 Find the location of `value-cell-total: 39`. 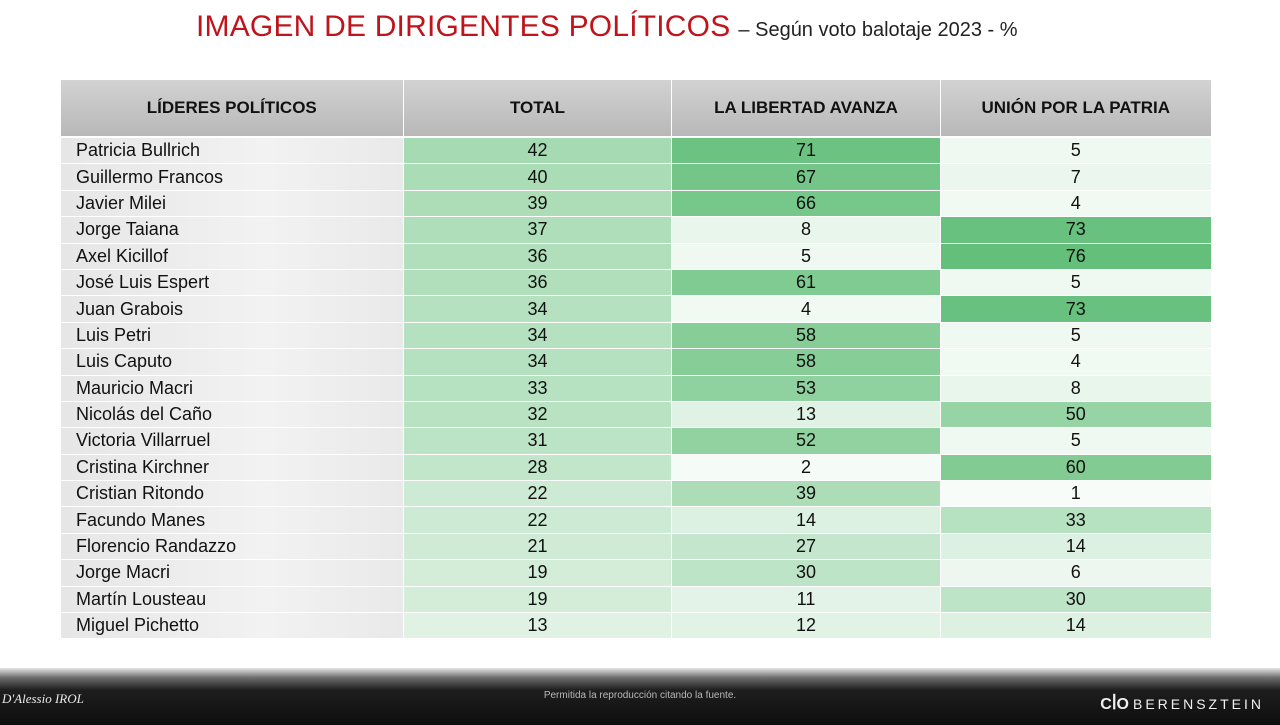

value-cell-total: 39 is located at coordinates (537, 203).